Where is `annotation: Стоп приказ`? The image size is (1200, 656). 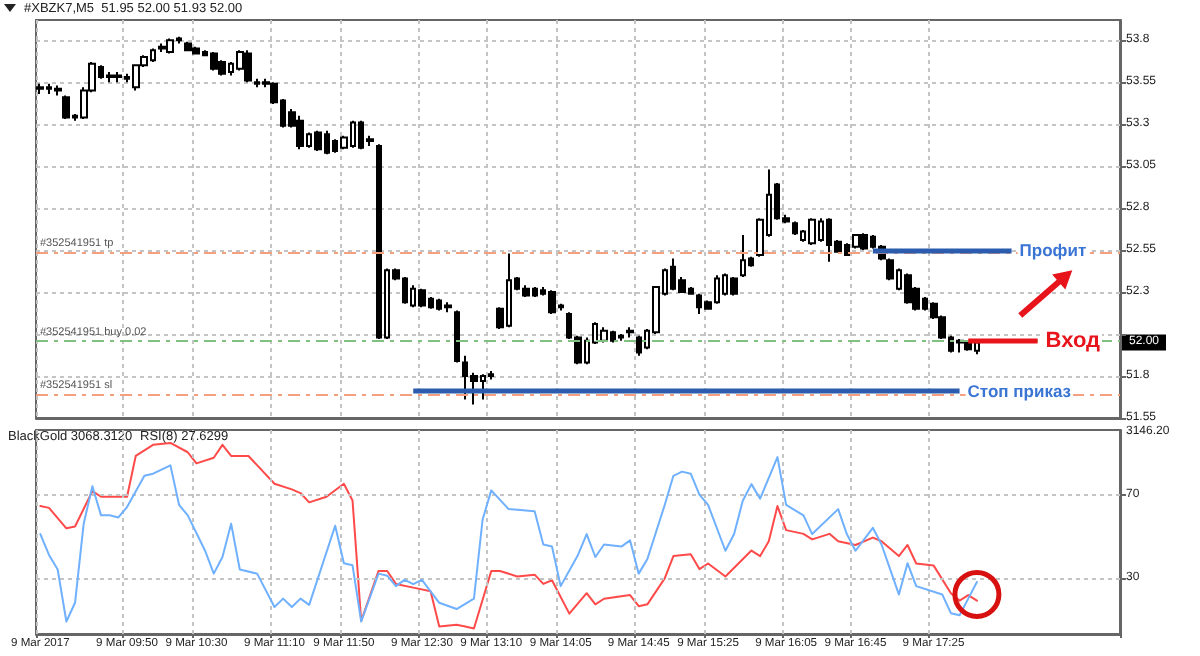
annotation: Стоп приказ is located at coordinates (1019, 391).